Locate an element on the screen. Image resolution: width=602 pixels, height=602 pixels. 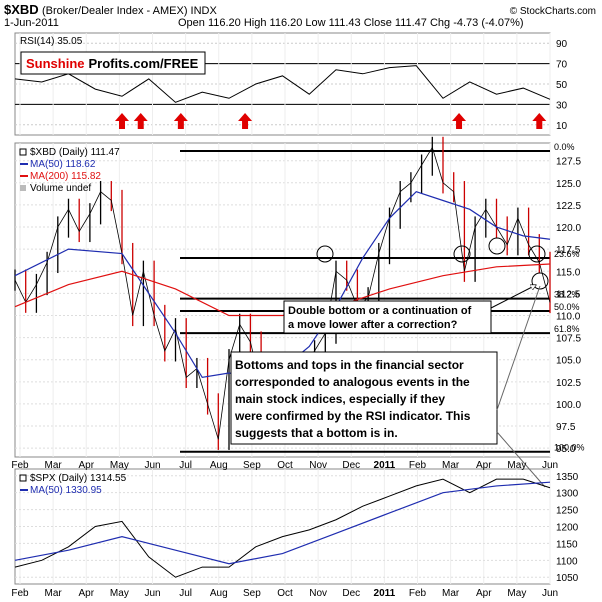
fibonacci-label: 100.0% is located at coordinates (569, 448).